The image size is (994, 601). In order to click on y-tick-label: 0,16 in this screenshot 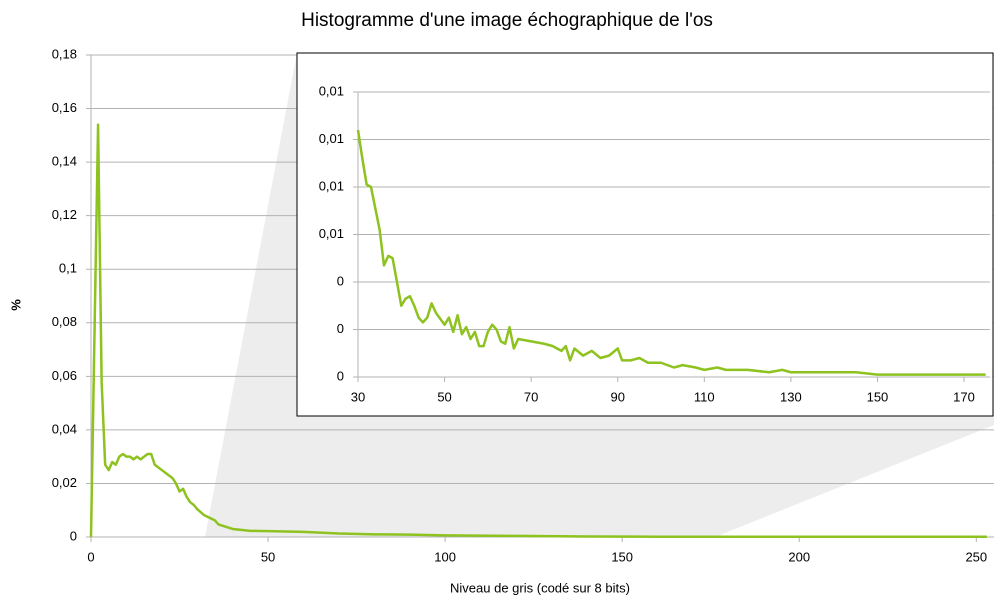, I will do `click(64, 107)`.